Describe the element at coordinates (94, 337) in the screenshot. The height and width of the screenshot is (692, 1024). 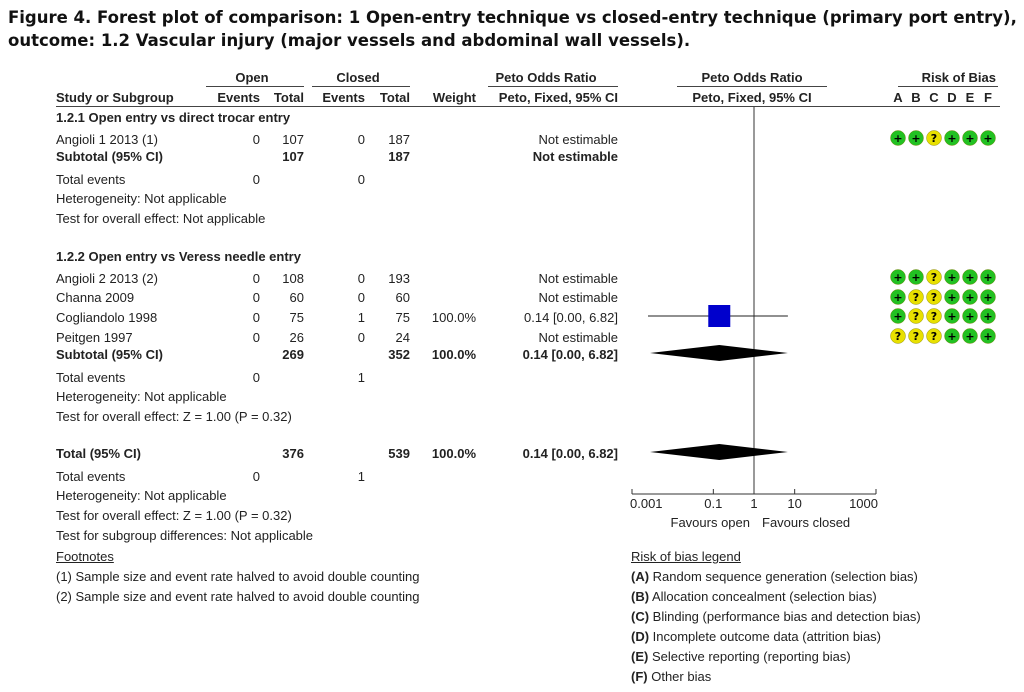
I see `study-name: Peitgen 1997` at that location.